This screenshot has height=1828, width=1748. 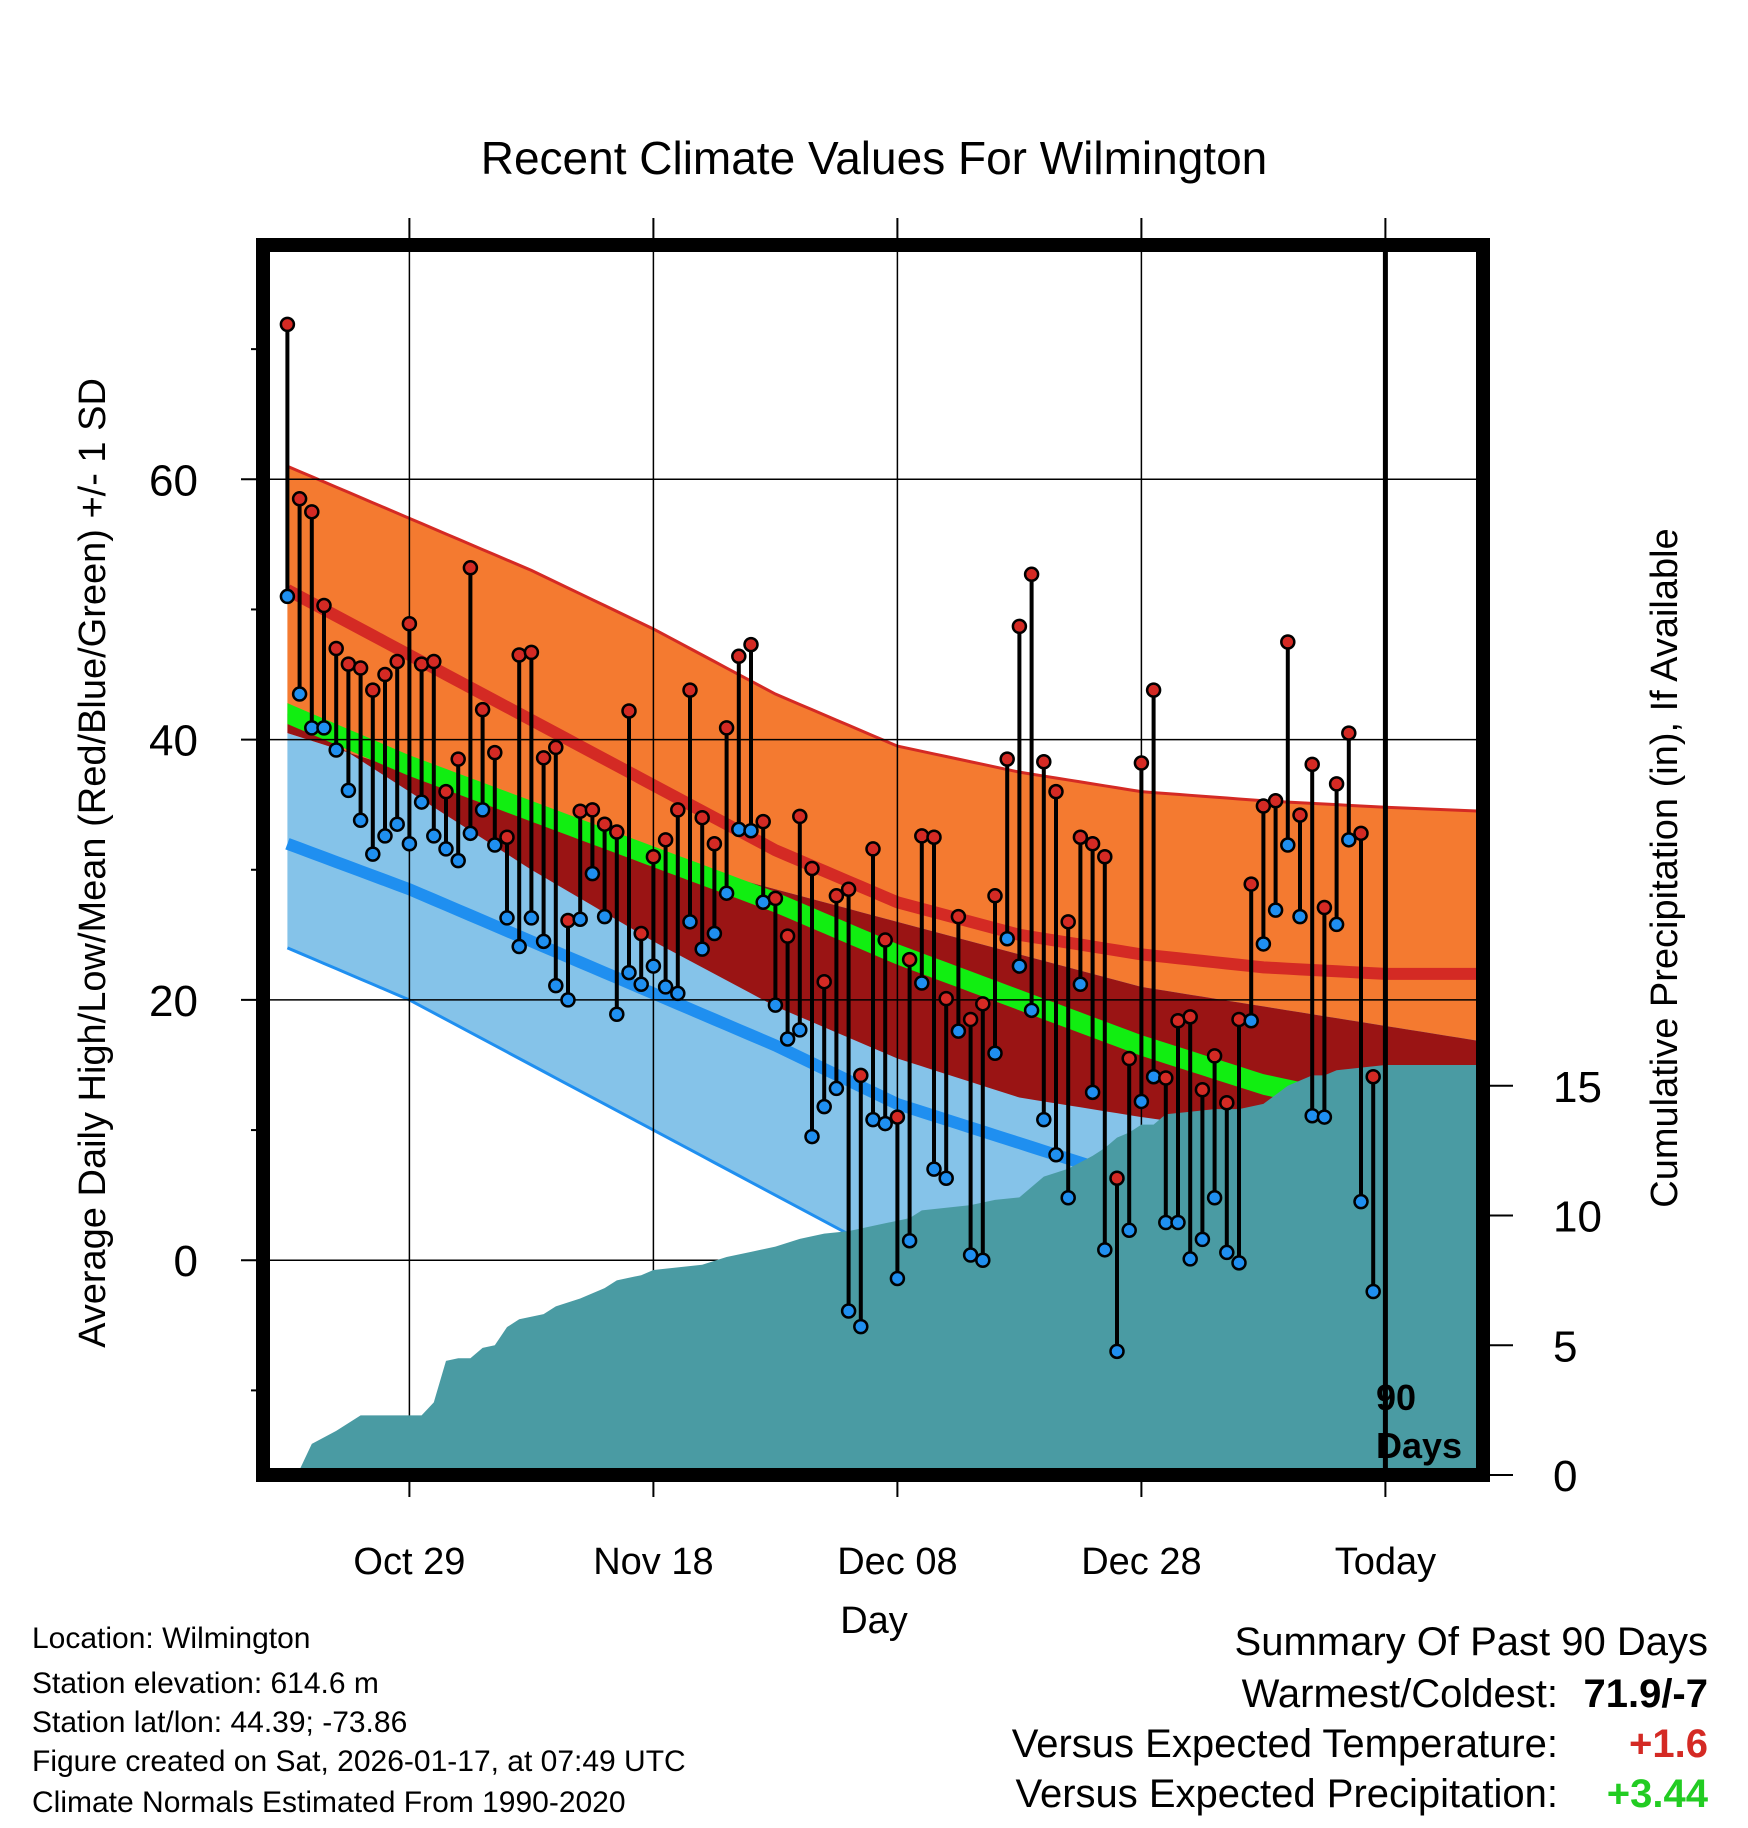 I want to click on x-tick-label: Oct 29, so click(x=409, y=1562).